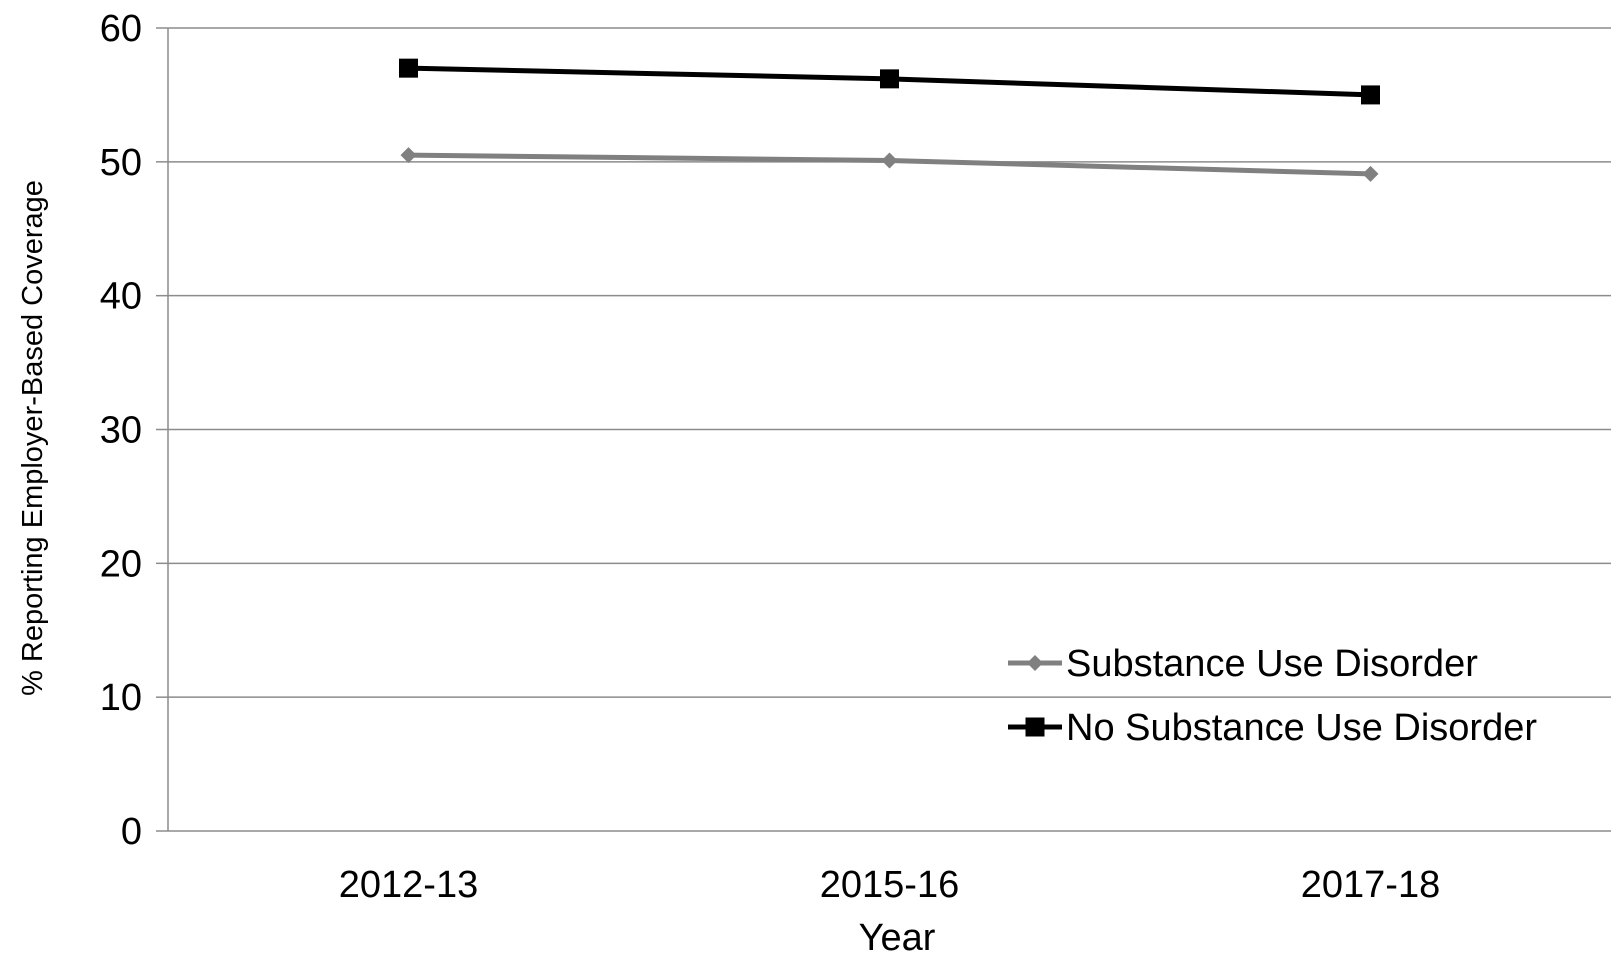  I want to click on x-axis-title: Year, so click(897, 936).